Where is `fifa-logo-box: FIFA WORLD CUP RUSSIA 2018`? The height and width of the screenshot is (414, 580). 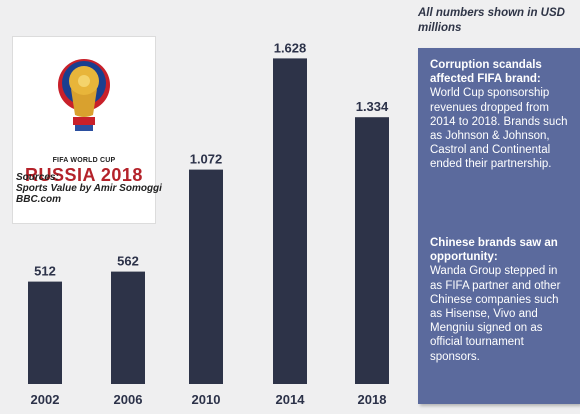 fifa-logo-box: FIFA WORLD CUP RUSSIA 2018 is located at coordinates (84, 130).